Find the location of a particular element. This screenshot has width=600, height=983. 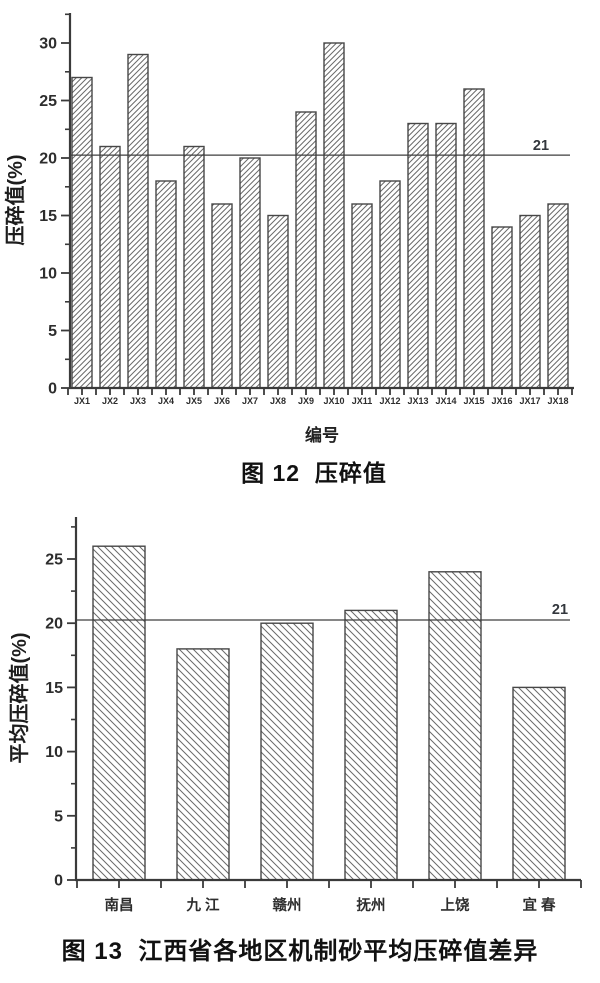

bar-宜 春 is located at coordinates (539, 783).